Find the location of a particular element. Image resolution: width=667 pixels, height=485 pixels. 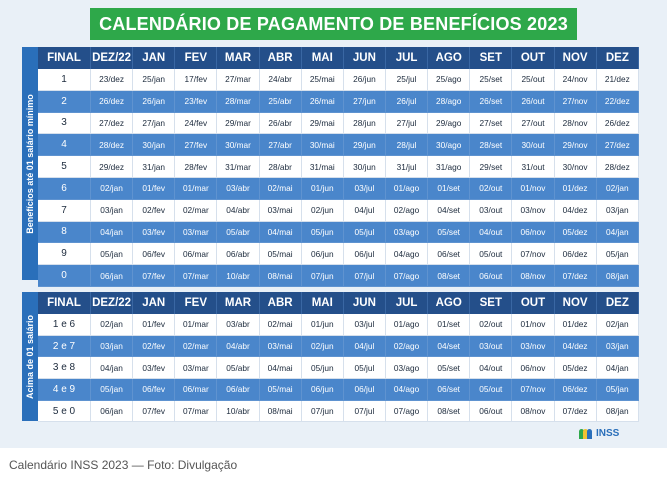

payment-date-cell: 25/ago is located at coordinates (449, 80).